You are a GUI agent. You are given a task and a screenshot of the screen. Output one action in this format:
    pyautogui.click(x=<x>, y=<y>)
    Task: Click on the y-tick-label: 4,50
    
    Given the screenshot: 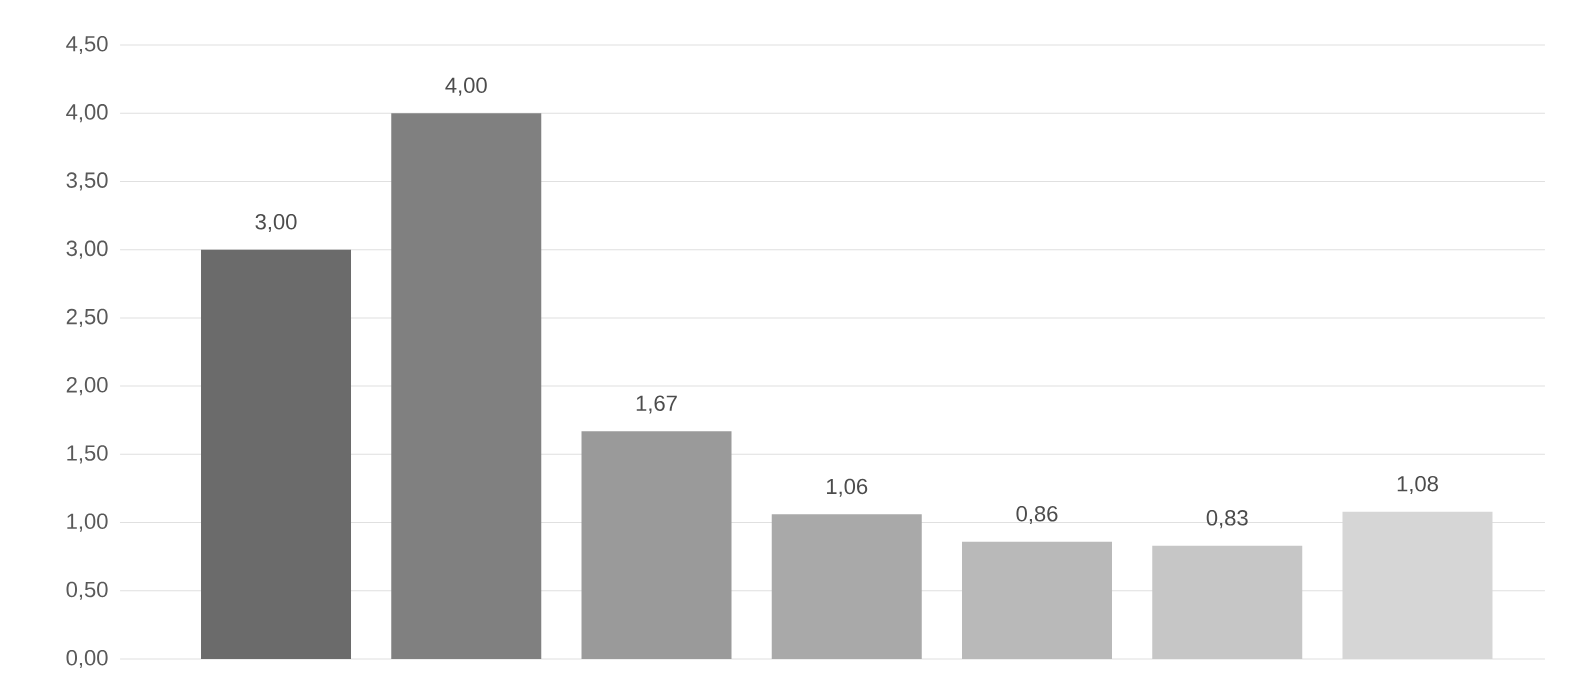 What is the action you would take?
    pyautogui.click(x=87, y=45)
    